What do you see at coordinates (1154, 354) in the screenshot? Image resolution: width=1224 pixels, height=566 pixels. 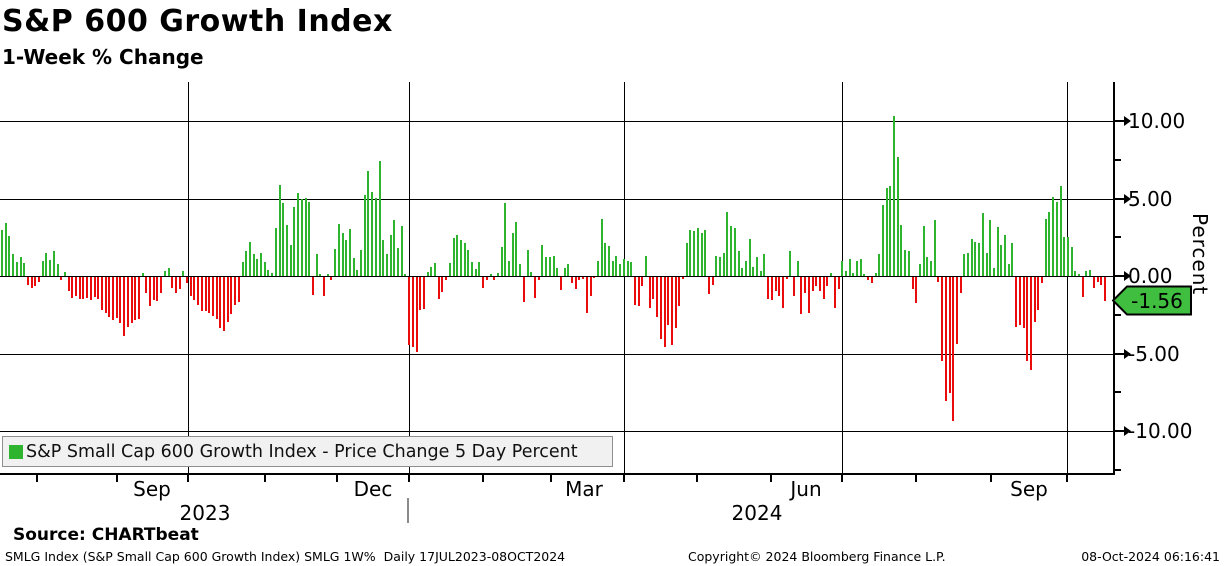 I see `y-axis-tick-label: -5.00` at bounding box center [1154, 354].